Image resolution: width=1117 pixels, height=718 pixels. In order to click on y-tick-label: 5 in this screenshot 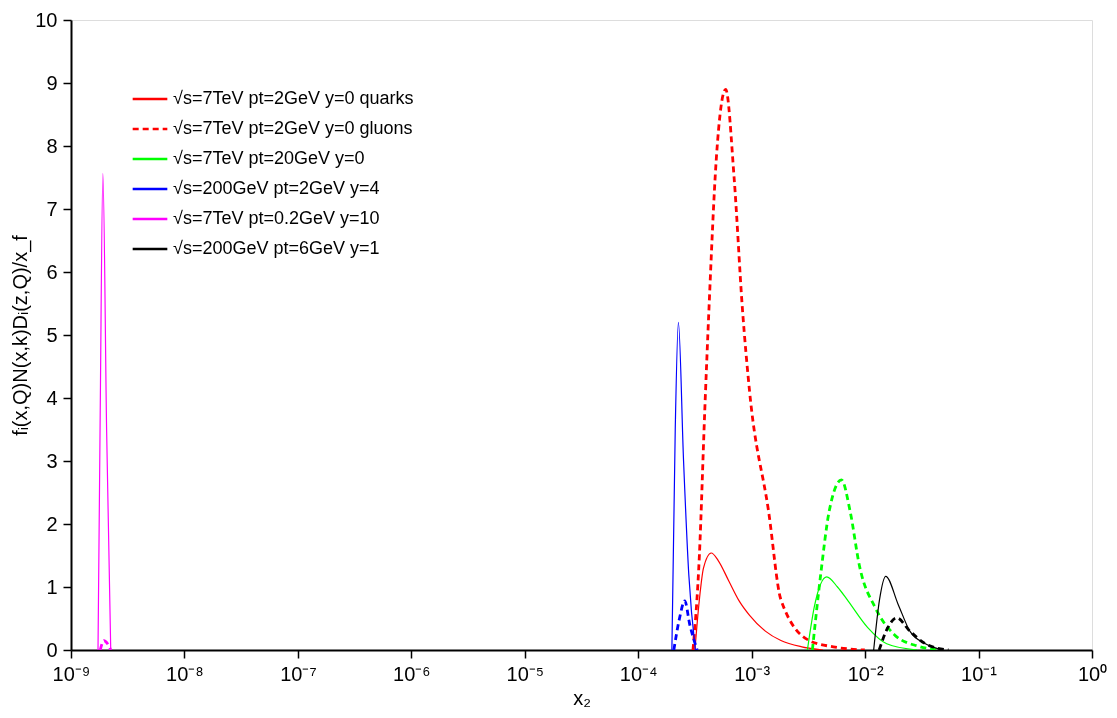, I will do `click(52, 334)`.